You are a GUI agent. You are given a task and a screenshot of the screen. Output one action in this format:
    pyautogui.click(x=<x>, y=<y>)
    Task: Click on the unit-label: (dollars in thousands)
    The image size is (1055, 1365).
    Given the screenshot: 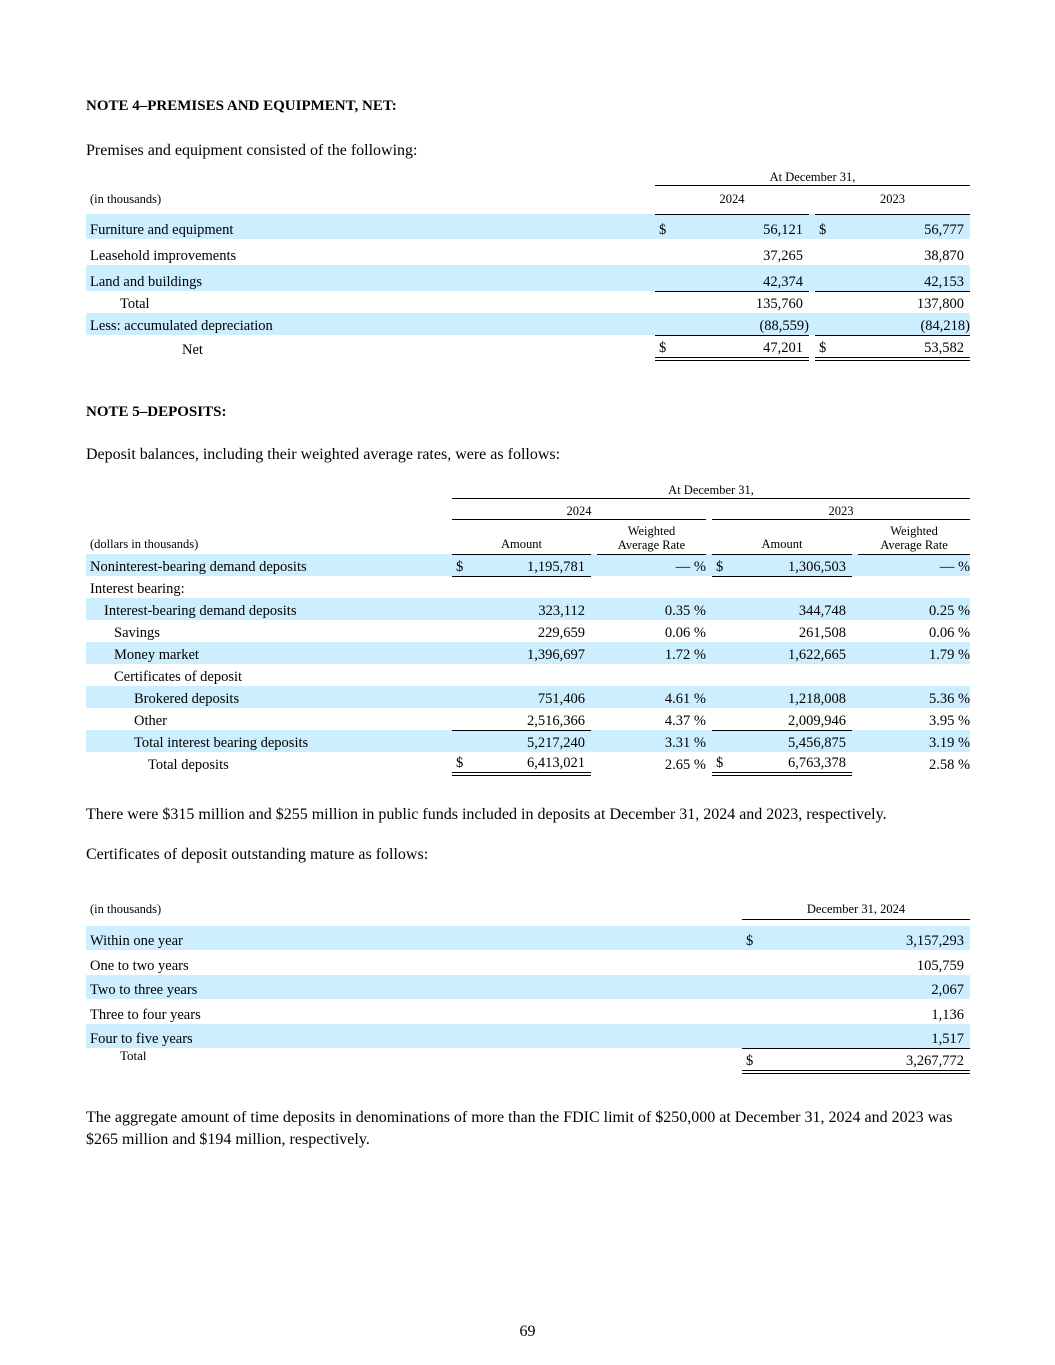 What is the action you would take?
    pyautogui.click(x=144, y=544)
    